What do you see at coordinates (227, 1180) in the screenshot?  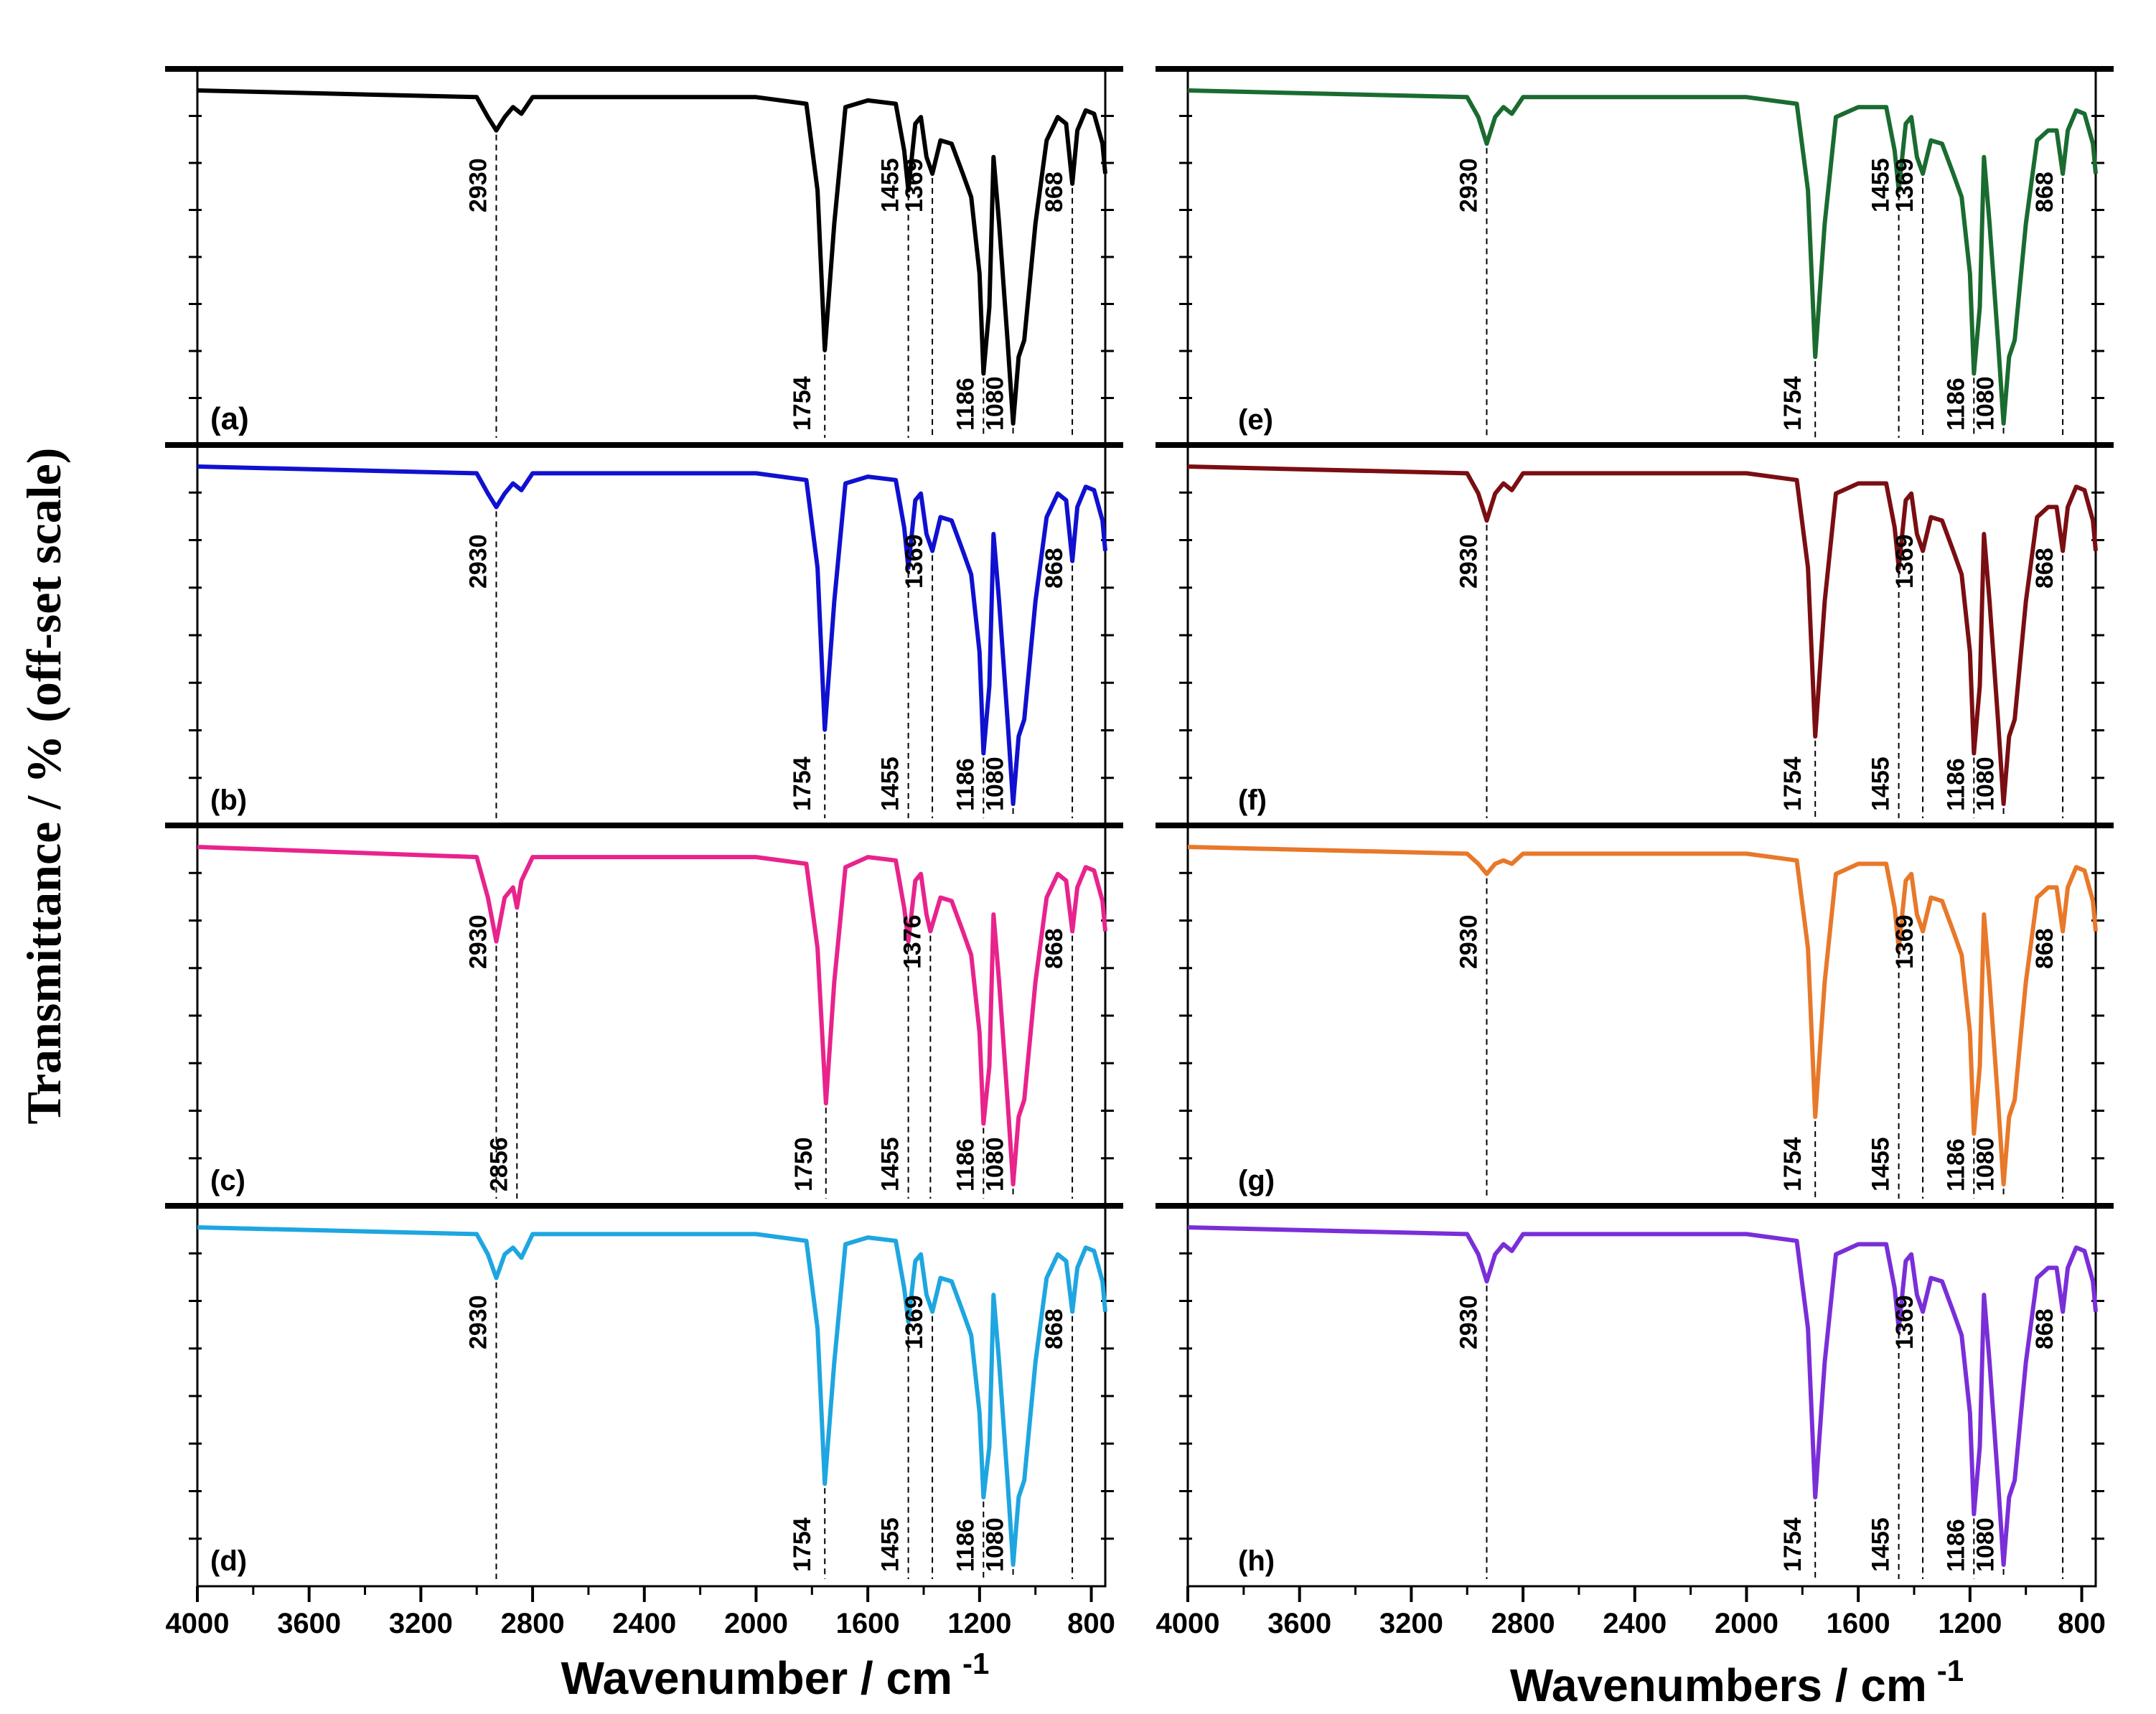 I see `panel-letter: (c)` at bounding box center [227, 1180].